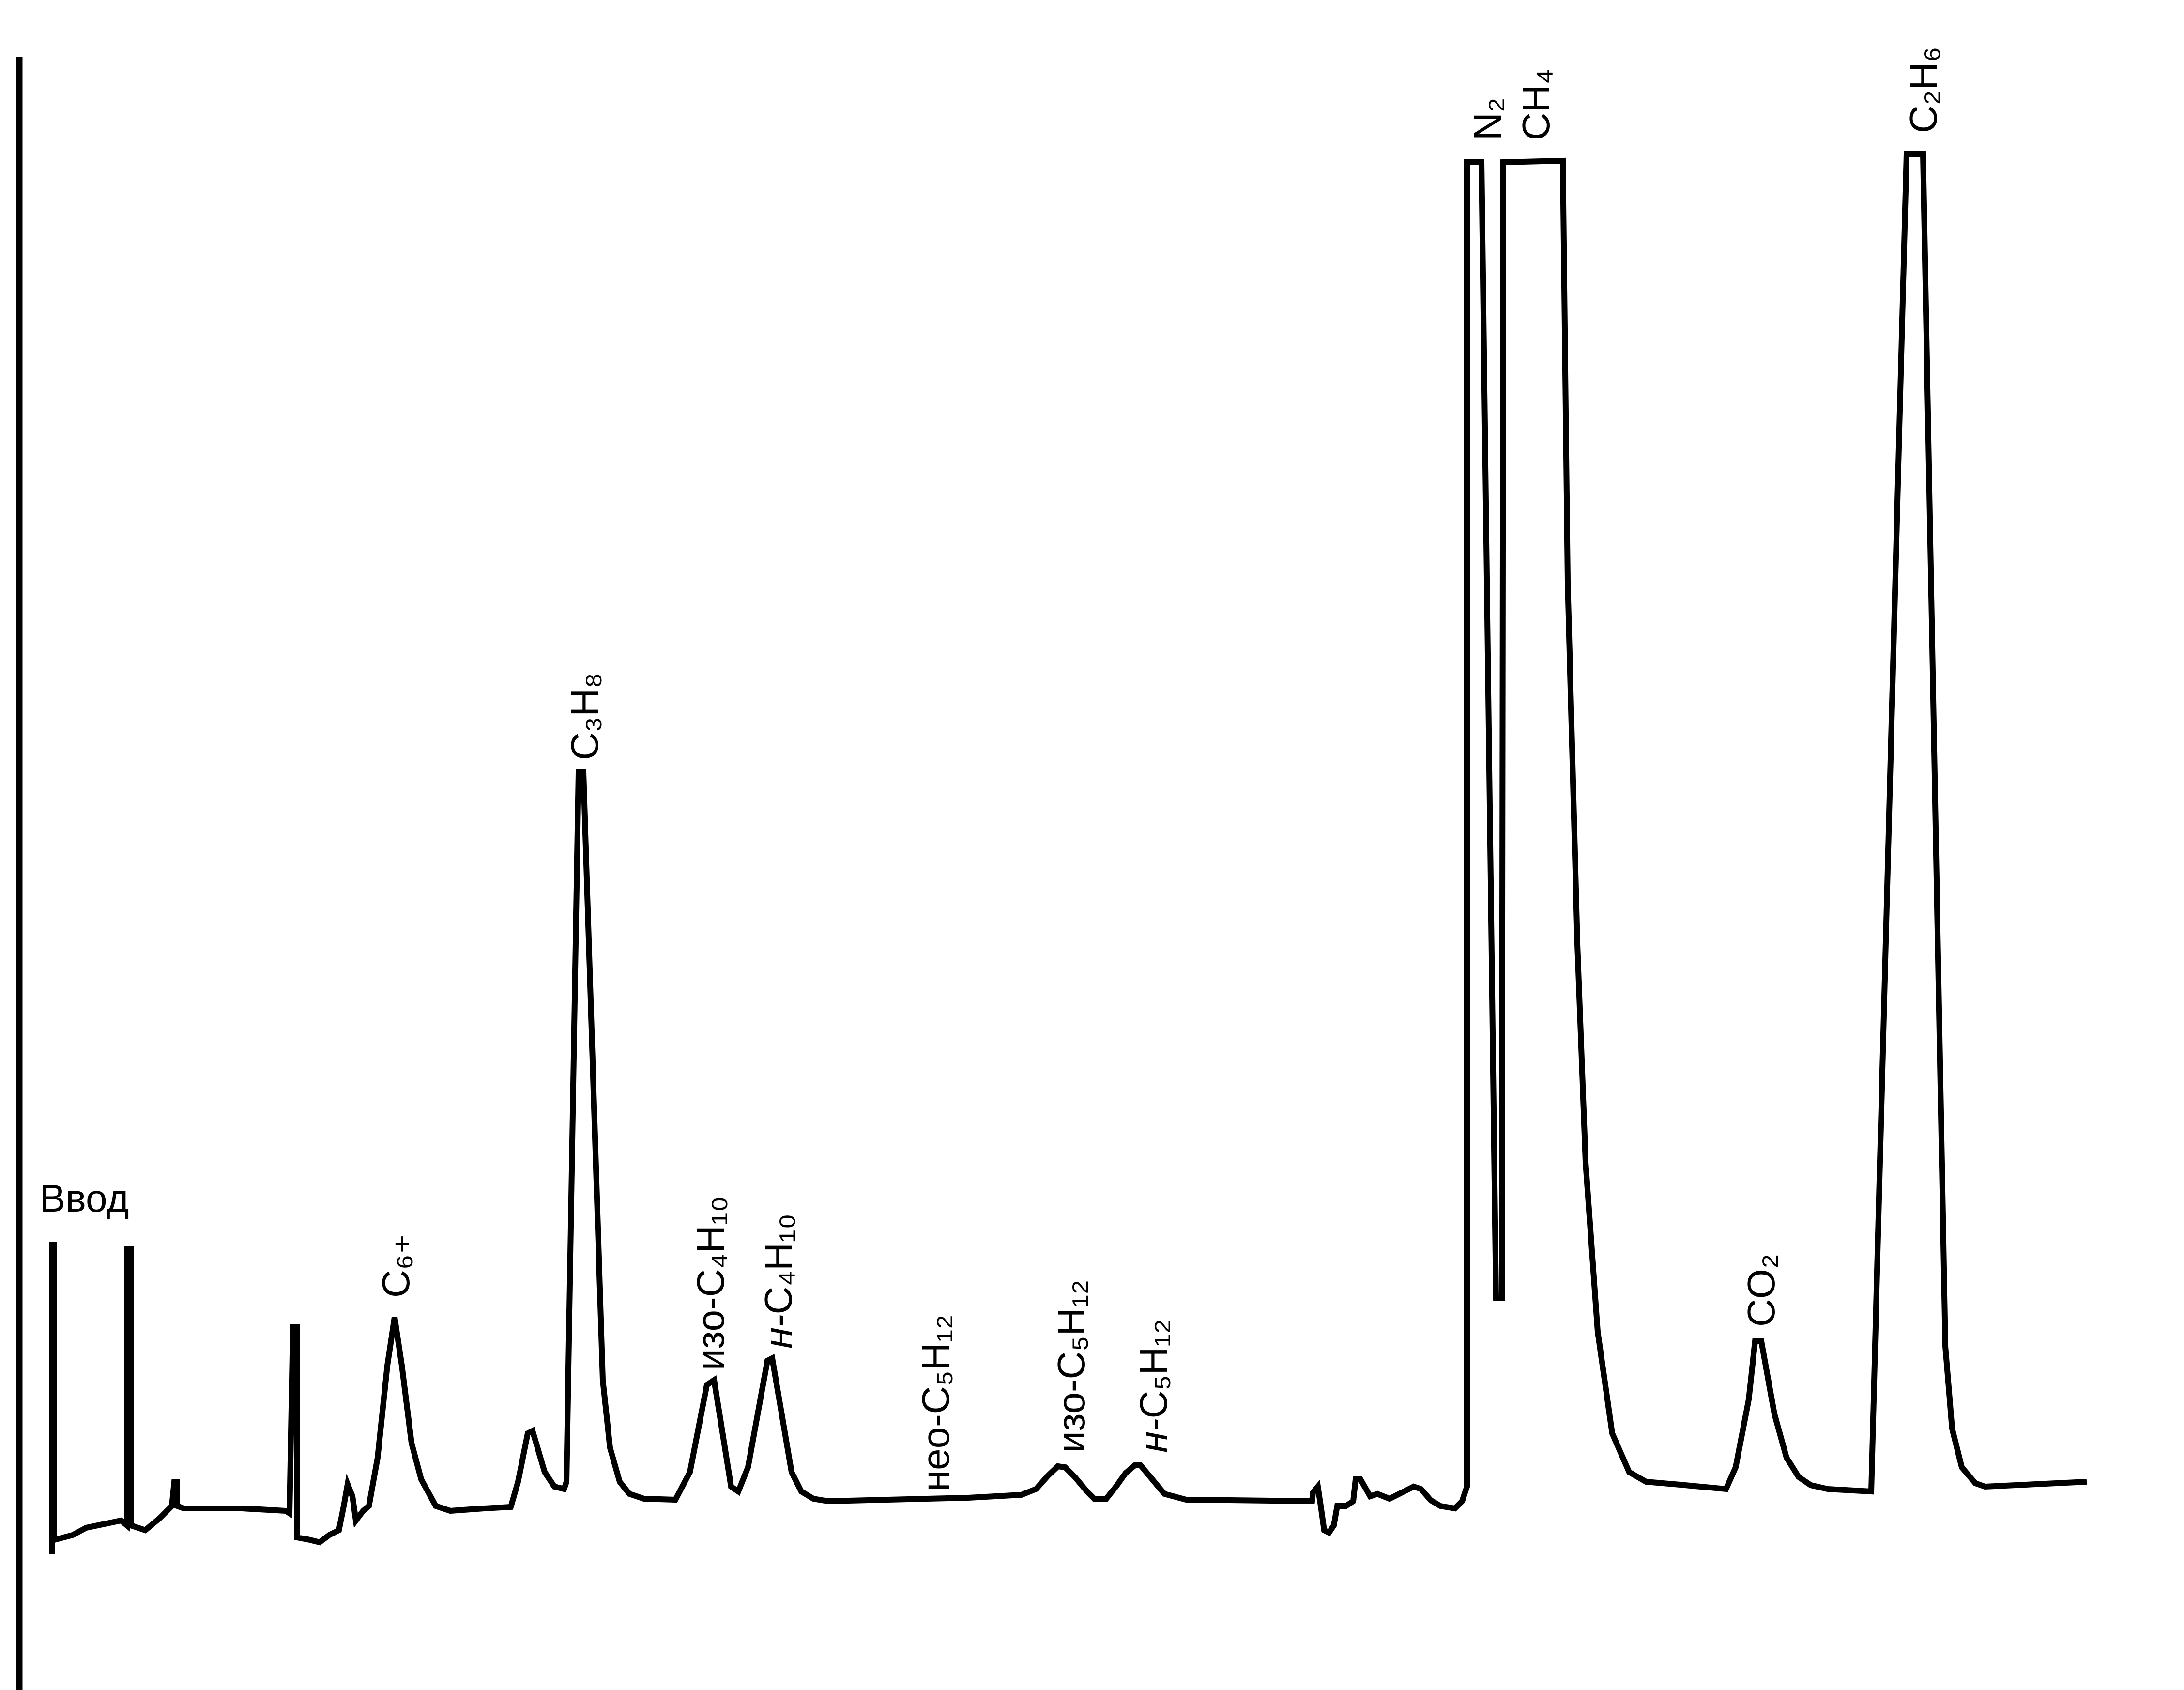 The height and width of the screenshot is (1690, 2184). Describe the element at coordinates (779, 1331) in the screenshot. I see `label-n-c4h10-prefix: н-` at that location.